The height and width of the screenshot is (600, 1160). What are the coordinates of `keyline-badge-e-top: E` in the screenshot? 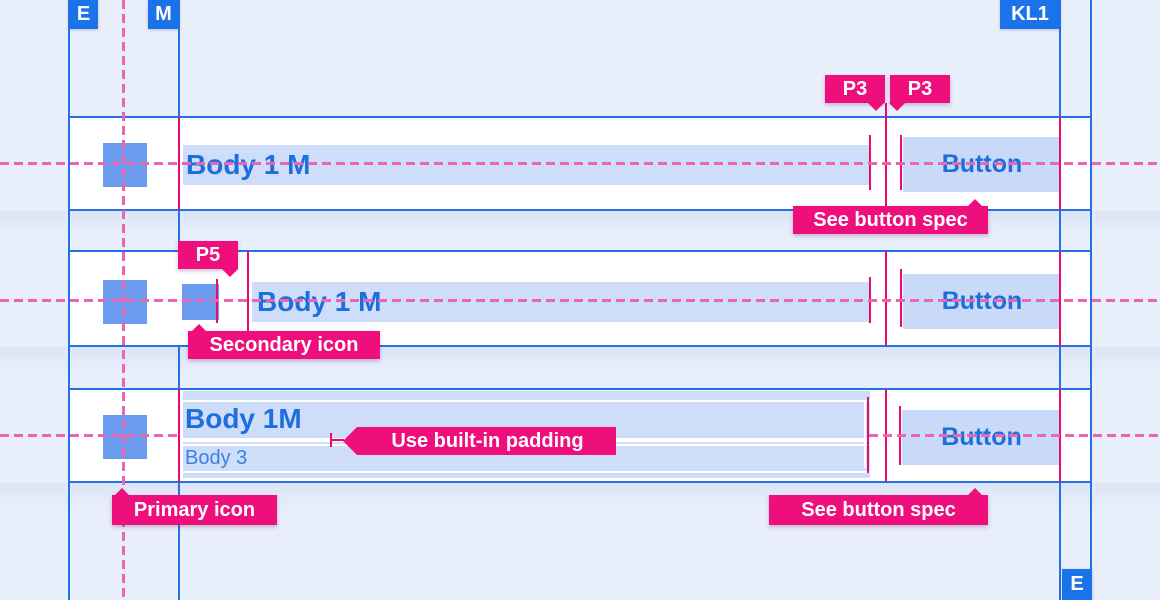 It's located at (83, 14).